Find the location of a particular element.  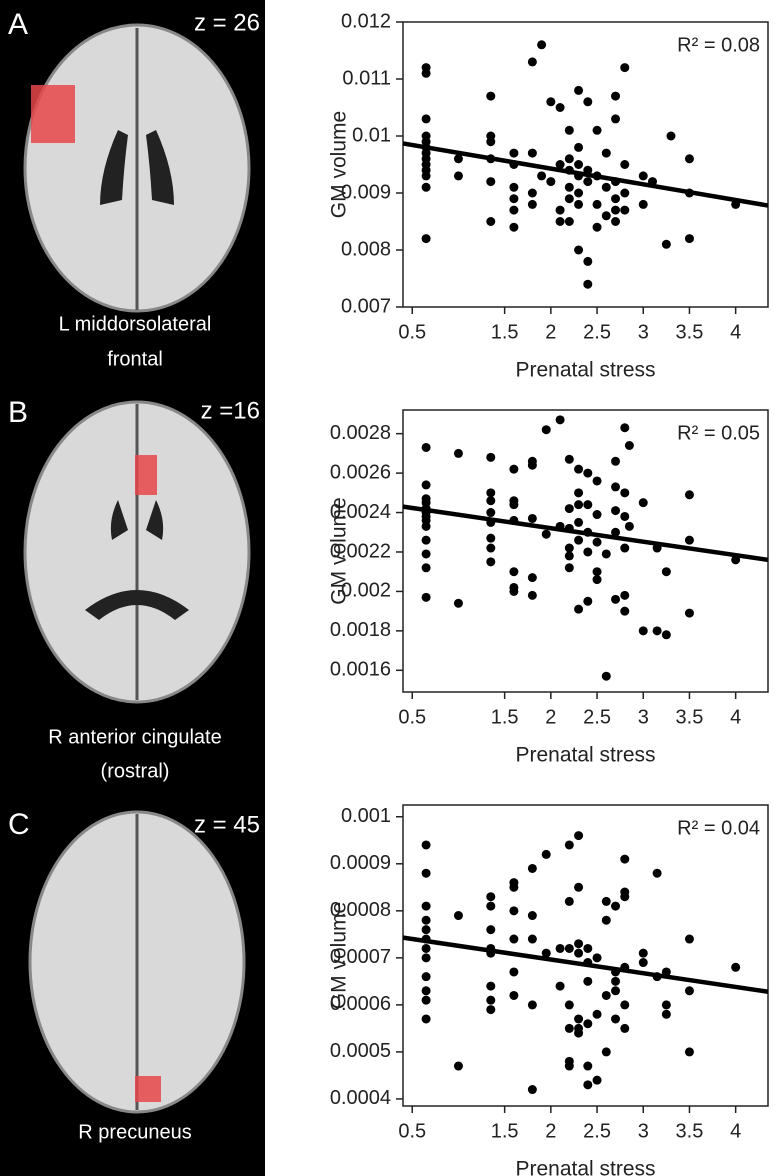

annotation: R² = 0.08 is located at coordinates (718, 45).